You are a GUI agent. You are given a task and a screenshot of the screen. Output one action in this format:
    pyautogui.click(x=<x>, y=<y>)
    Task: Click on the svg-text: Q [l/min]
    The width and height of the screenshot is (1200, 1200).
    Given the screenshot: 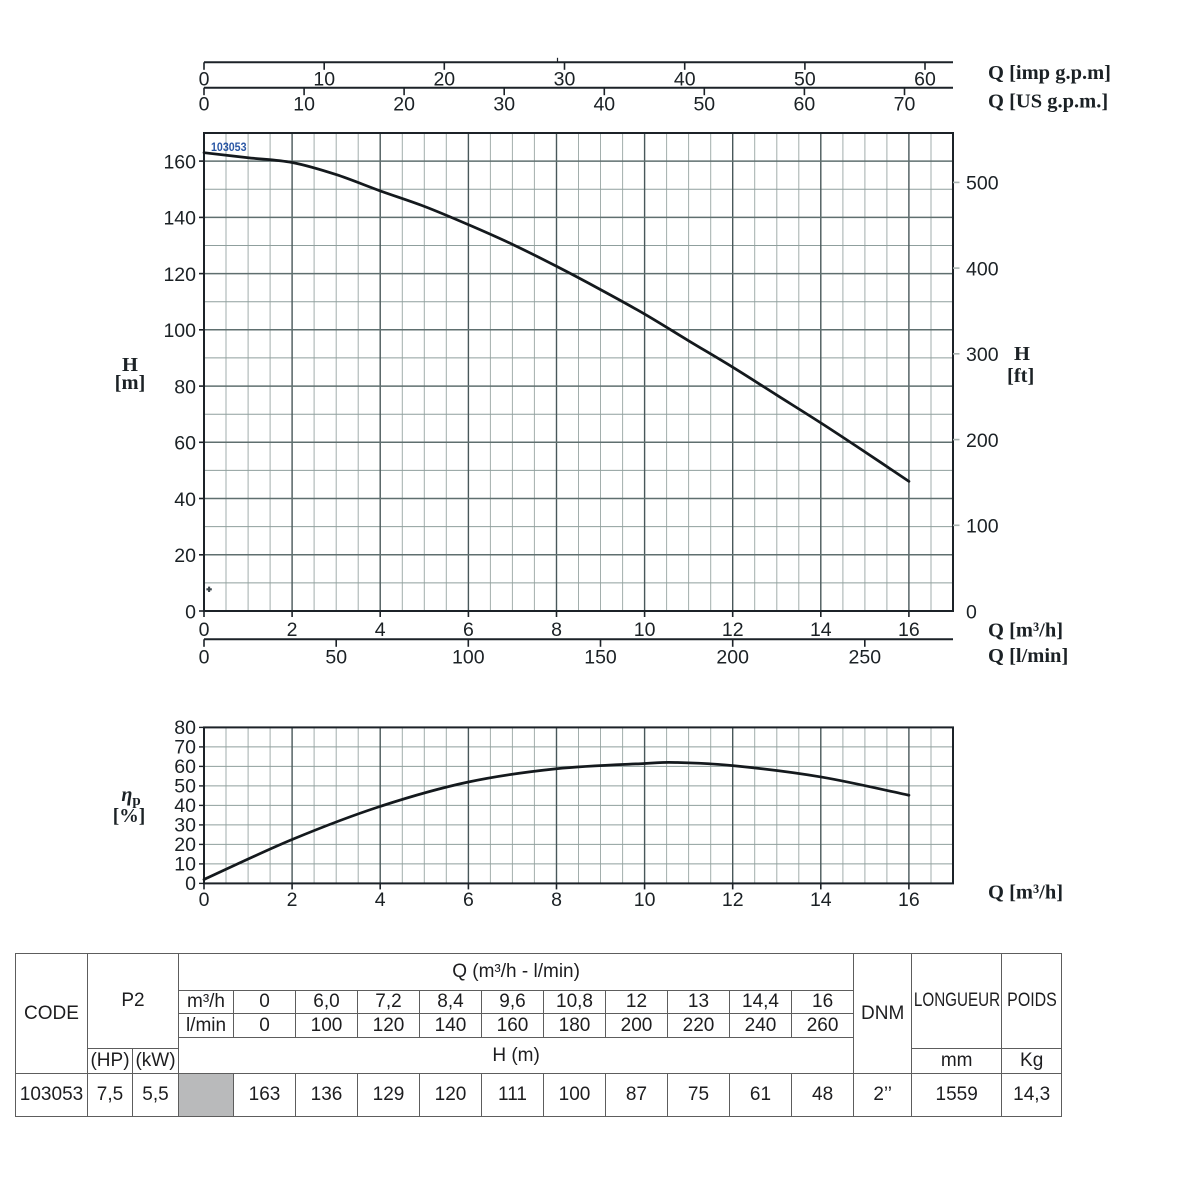 What is the action you would take?
    pyautogui.click(x=1028, y=656)
    